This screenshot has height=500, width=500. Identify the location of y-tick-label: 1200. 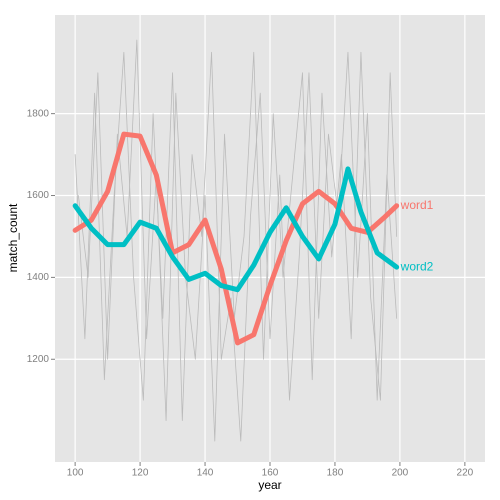
(38, 359).